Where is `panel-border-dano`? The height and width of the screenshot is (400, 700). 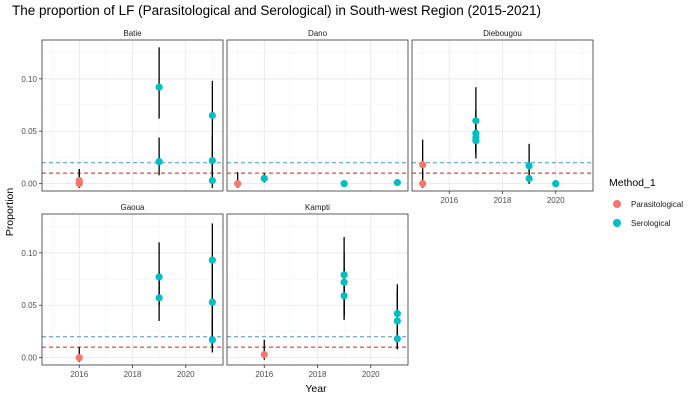 panel-border-dano is located at coordinates (317, 115).